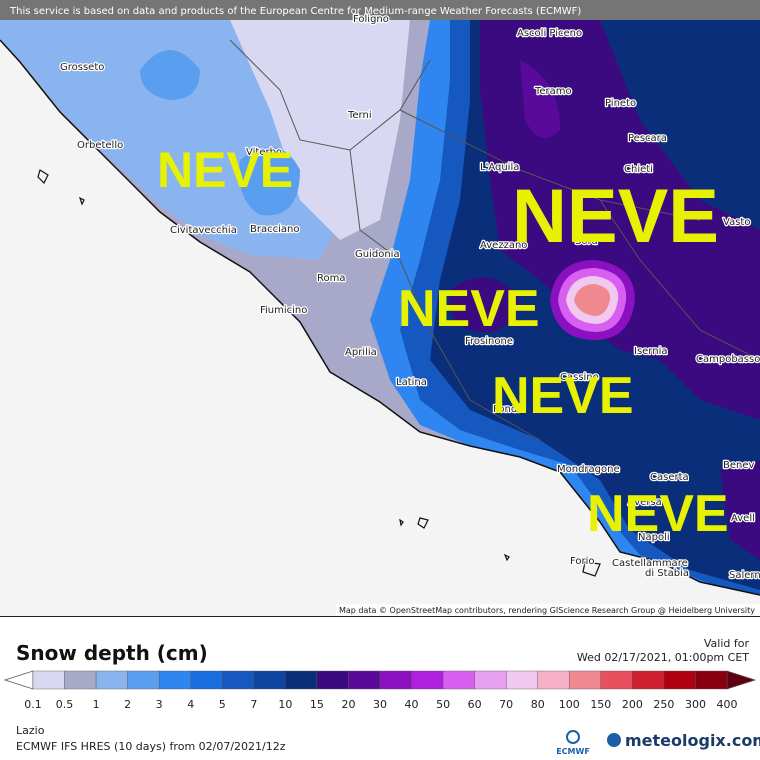  Describe the element at coordinates (380, 704) in the screenshot. I see `legend-label: 30` at that location.